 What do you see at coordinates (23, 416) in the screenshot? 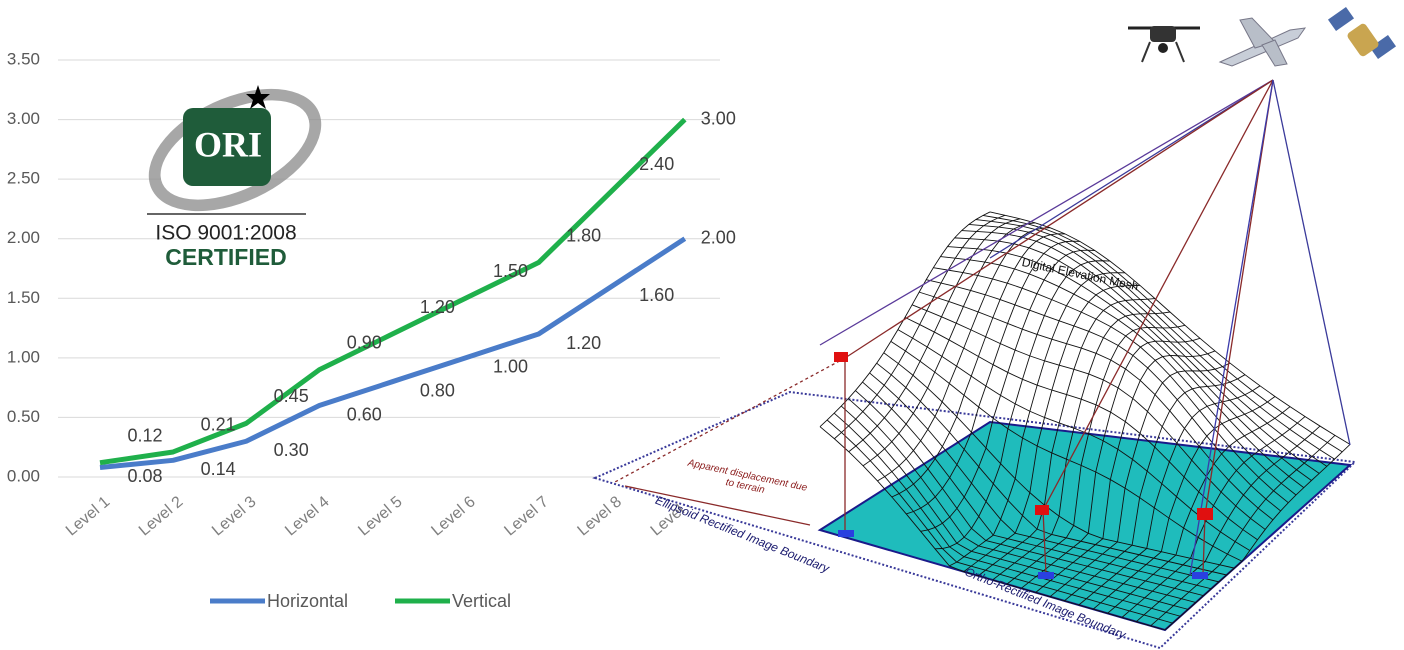
I see `y-tick-label: 0.50` at bounding box center [23, 416].